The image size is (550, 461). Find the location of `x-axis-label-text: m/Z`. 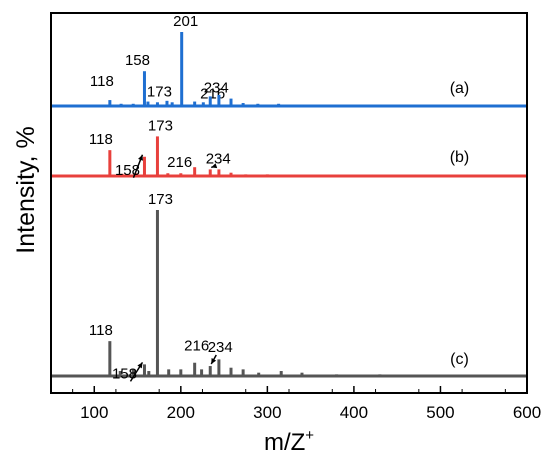

x-axis-label-text: m/Z is located at coordinates (284, 442).